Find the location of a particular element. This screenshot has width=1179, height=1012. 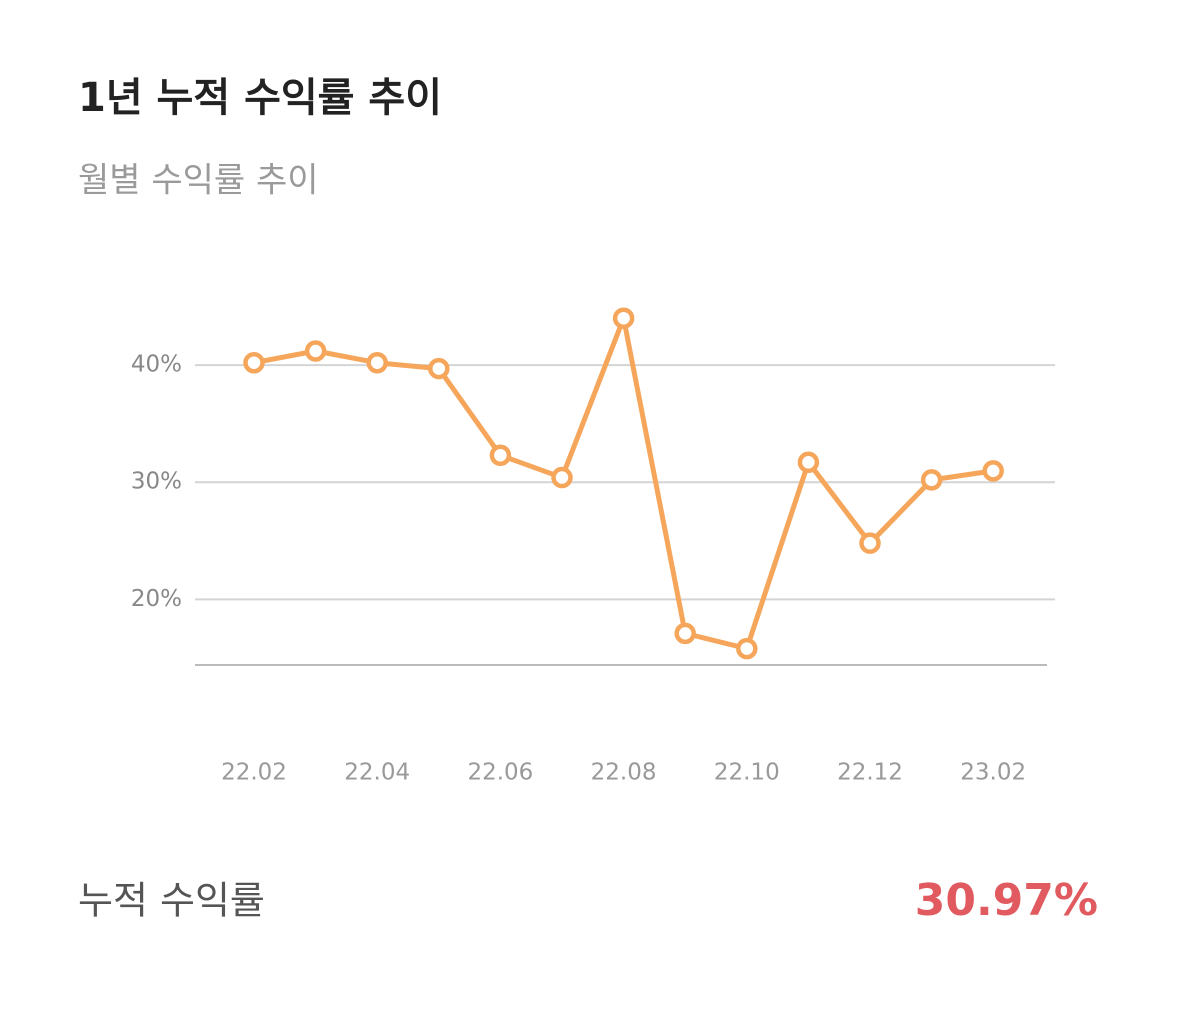

x-tick-label: 22.08 is located at coordinates (624, 773).